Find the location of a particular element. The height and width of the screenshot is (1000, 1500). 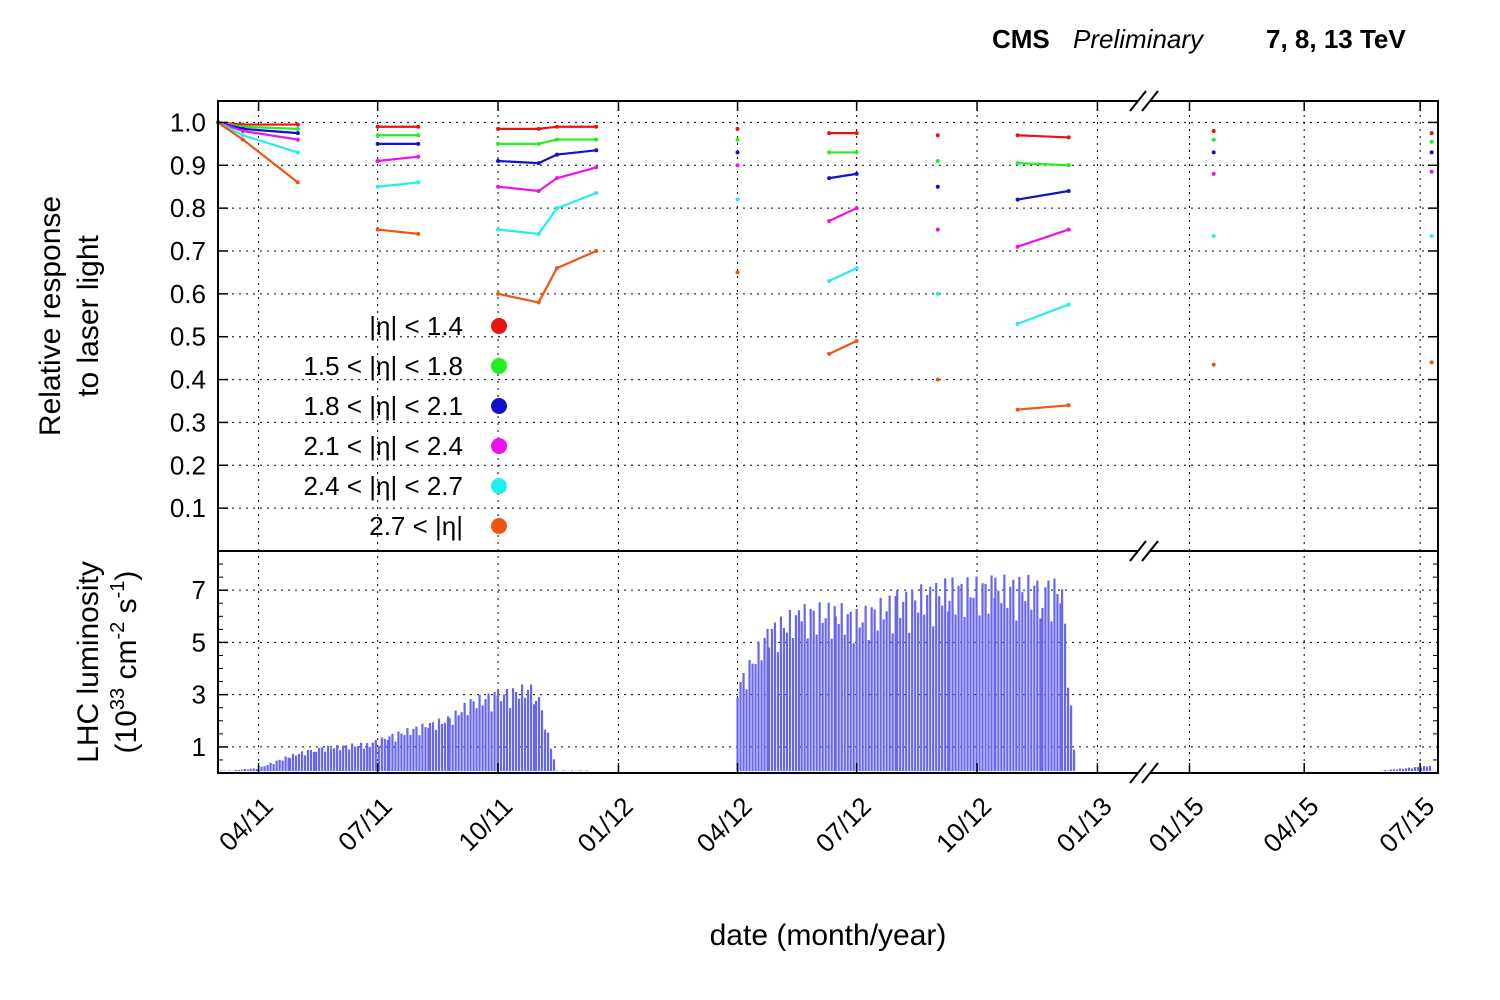

bottom-ylabel-line1: LHC luminosity is located at coordinates (88, 662).